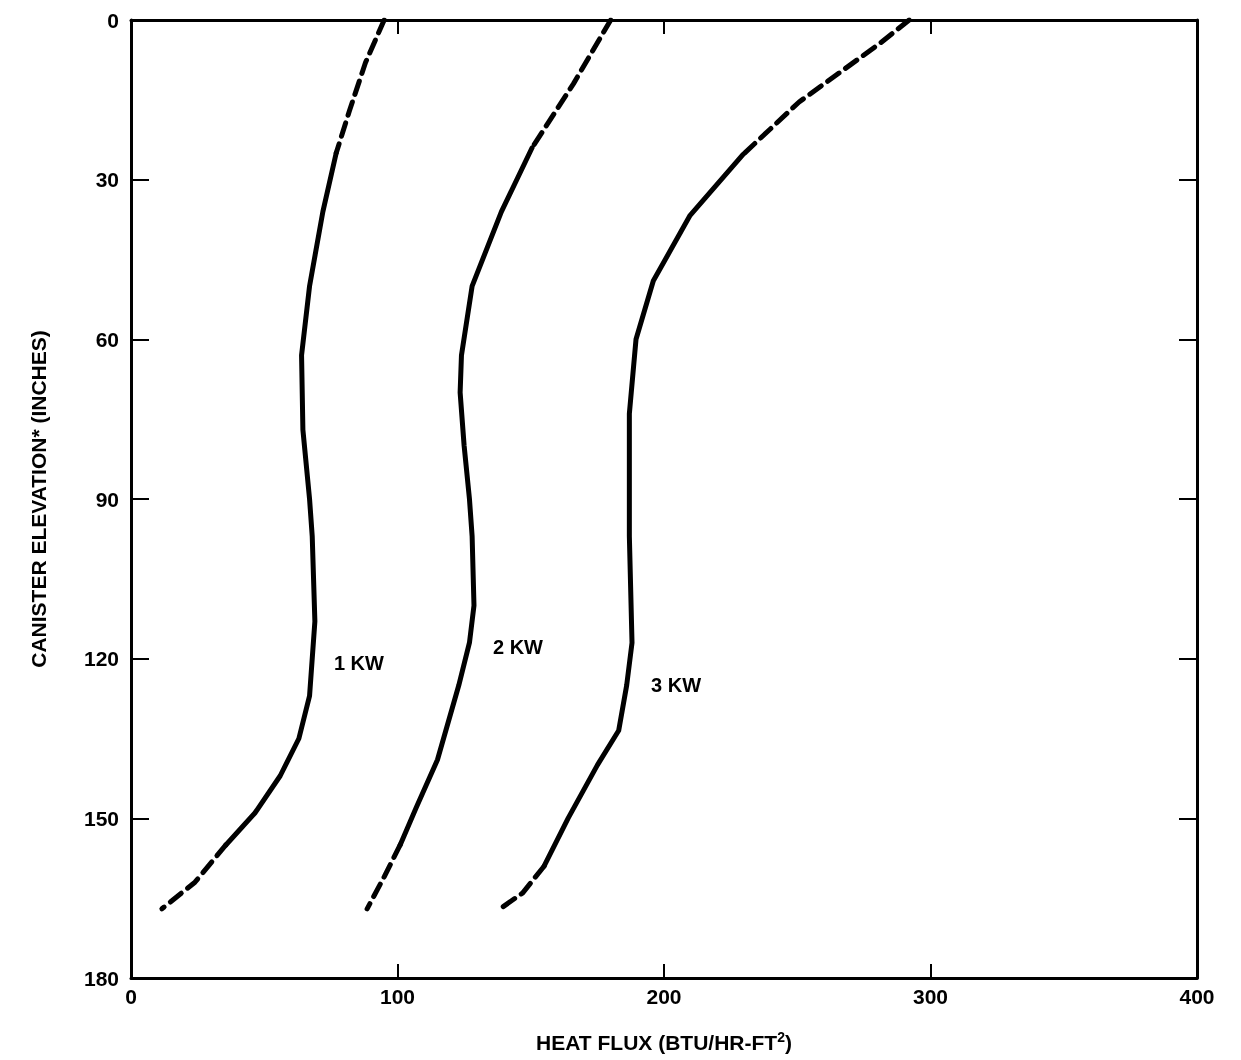 The height and width of the screenshot is (1060, 1241). Describe the element at coordinates (113, 20) in the screenshot. I see `y-tick-label: 0` at that location.